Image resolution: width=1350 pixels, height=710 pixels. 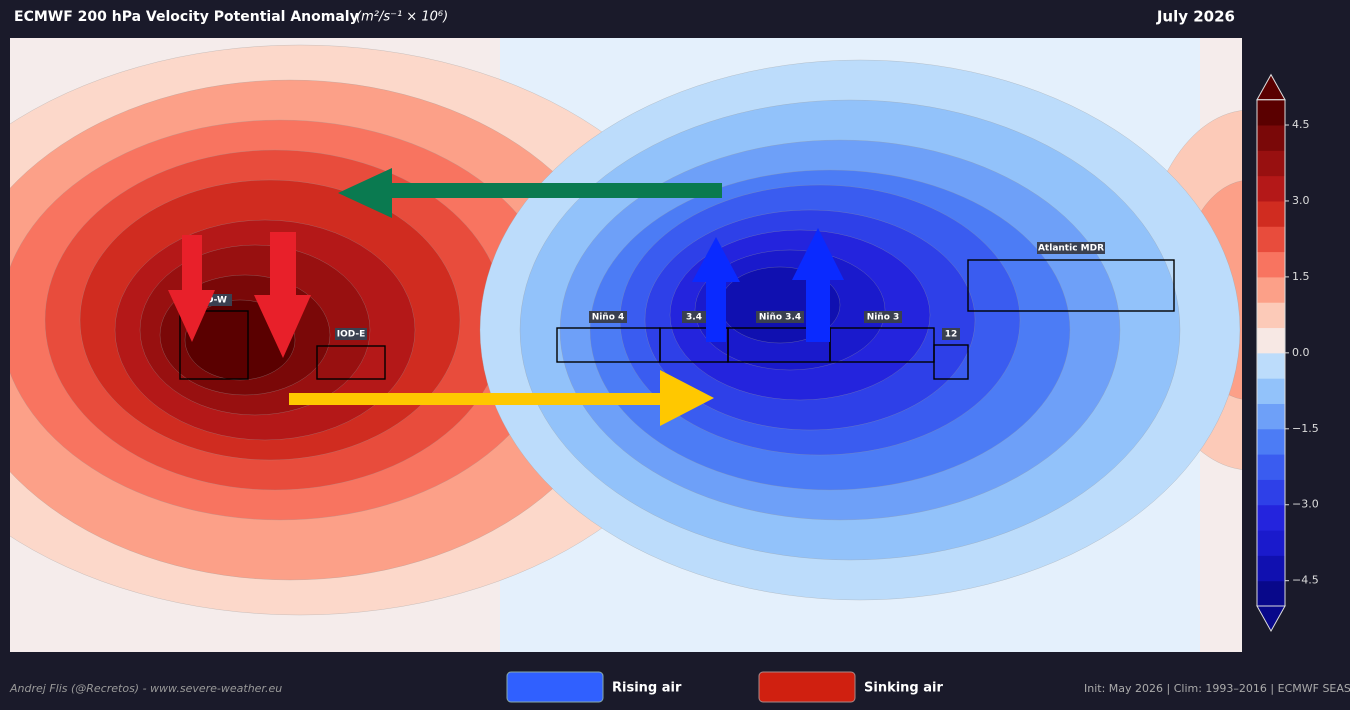 What do you see at coordinates (1305, 428) in the screenshot?
I see `colorbar-tick-label: −1.5` at bounding box center [1305, 428].